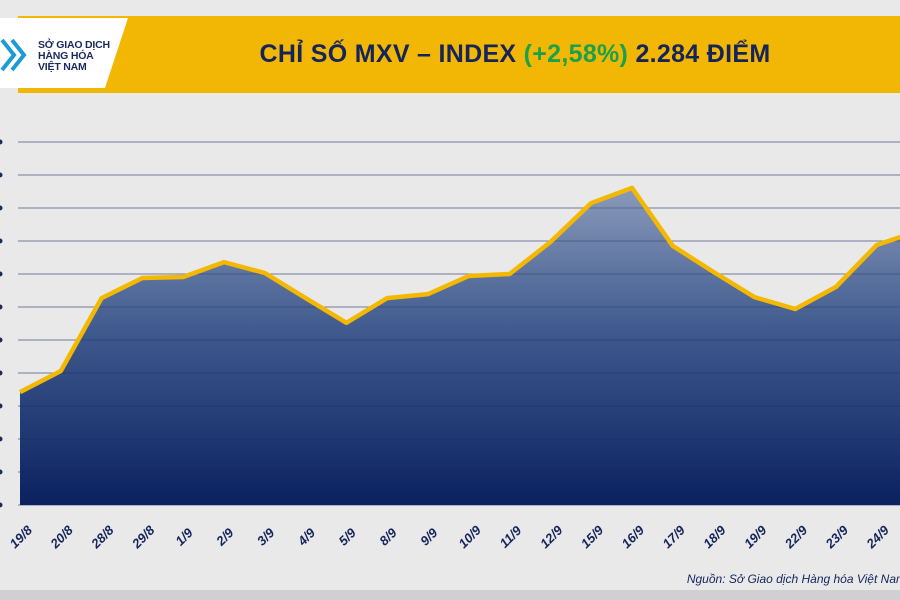  What do you see at coordinates (551, 536) in the screenshot?
I see `x-tick-label: 12/9` at bounding box center [551, 536].